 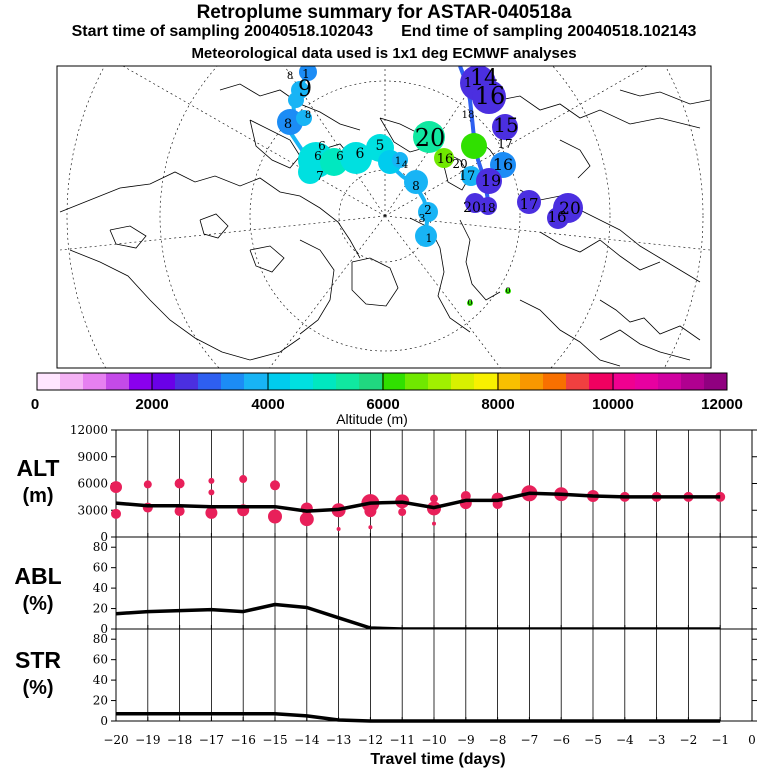 I want to click on x-tick-label: −18, so click(x=179, y=740).